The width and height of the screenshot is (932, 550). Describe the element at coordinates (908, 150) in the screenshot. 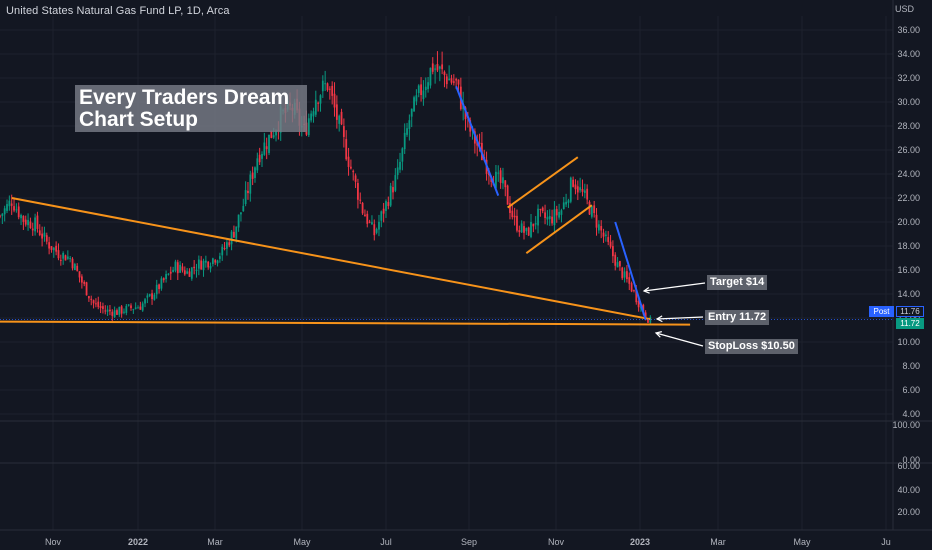

I see `y-tick-label: 26.00` at that location.